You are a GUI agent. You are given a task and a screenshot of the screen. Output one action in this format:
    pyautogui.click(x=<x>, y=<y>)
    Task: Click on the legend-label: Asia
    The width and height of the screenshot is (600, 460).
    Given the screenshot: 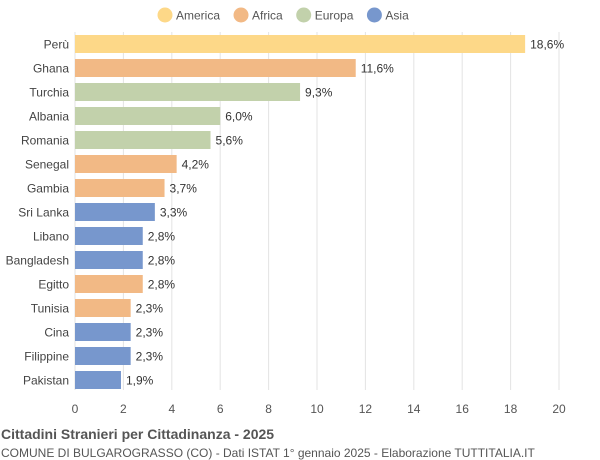 What is the action you would take?
    pyautogui.click(x=397, y=16)
    